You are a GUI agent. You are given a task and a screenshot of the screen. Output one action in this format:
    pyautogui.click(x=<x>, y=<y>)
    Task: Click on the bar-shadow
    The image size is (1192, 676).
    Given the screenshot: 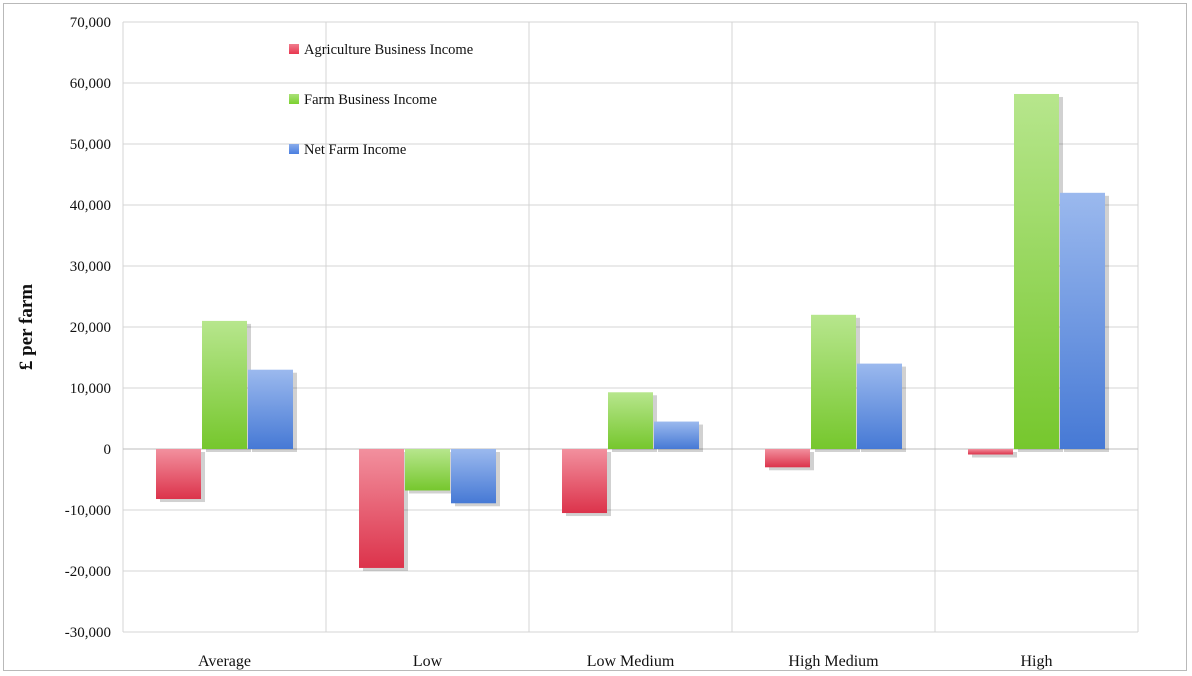 What is the action you would take?
    pyautogui.click(x=994, y=455)
    